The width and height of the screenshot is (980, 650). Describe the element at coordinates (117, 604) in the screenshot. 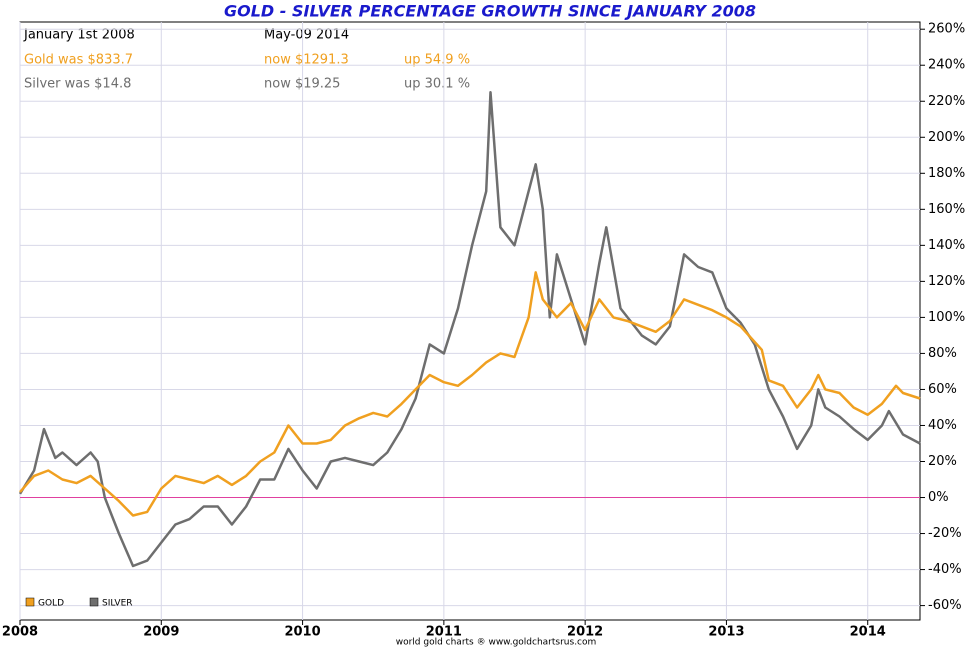

I see `legend-label: SILVER` at that location.